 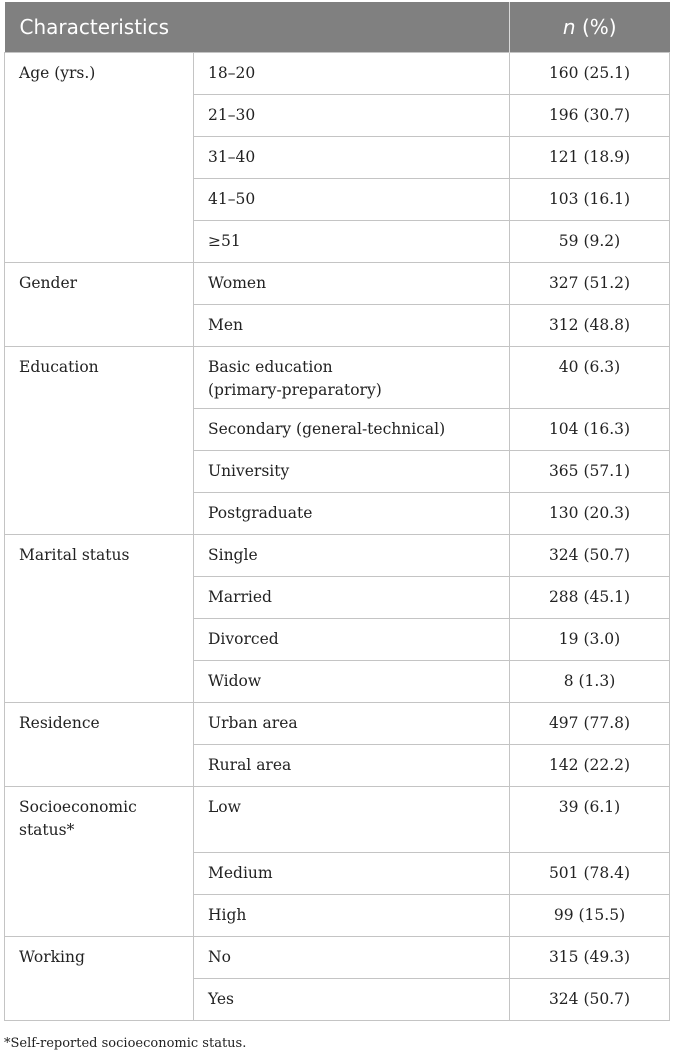 What do you see at coordinates (589, 873) in the screenshot?
I see `row-value: 501 (78.4)` at bounding box center [589, 873].